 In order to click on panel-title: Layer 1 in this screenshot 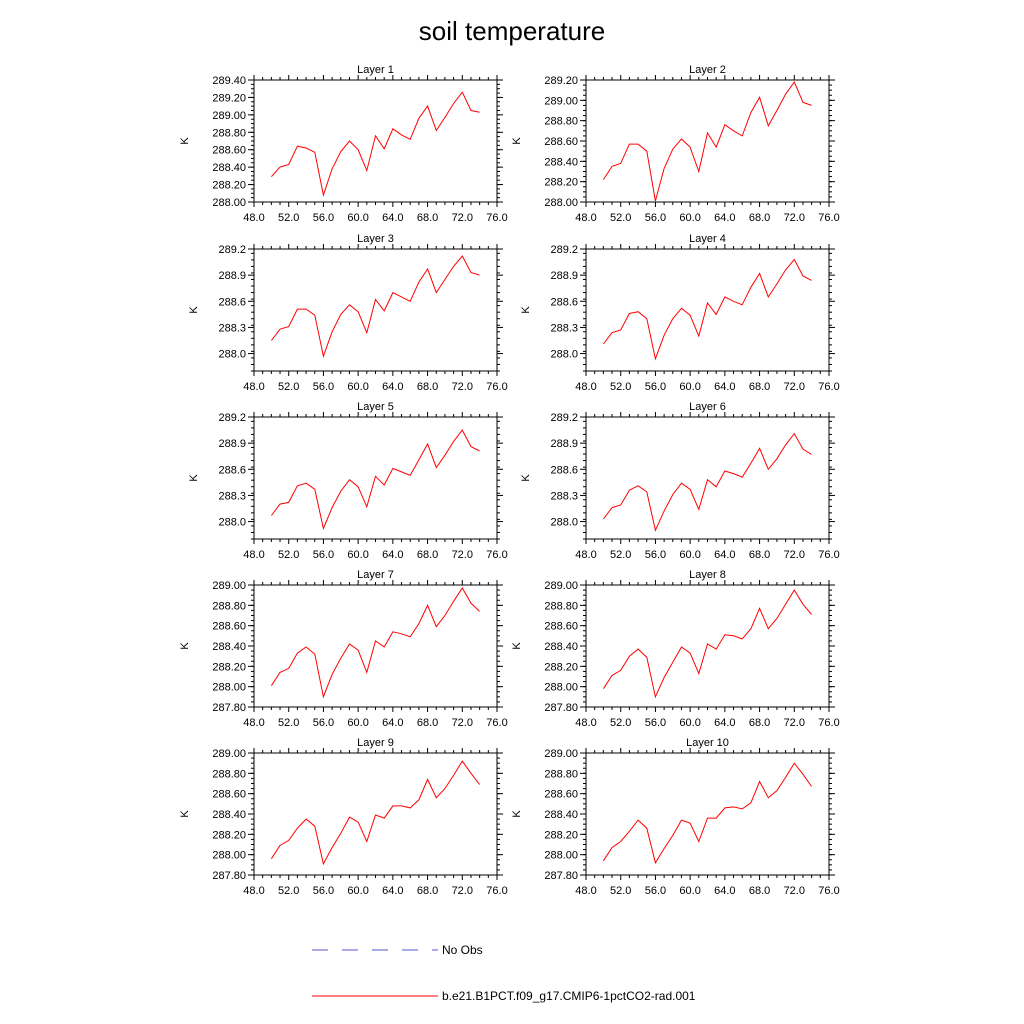, I will do `click(375, 70)`.